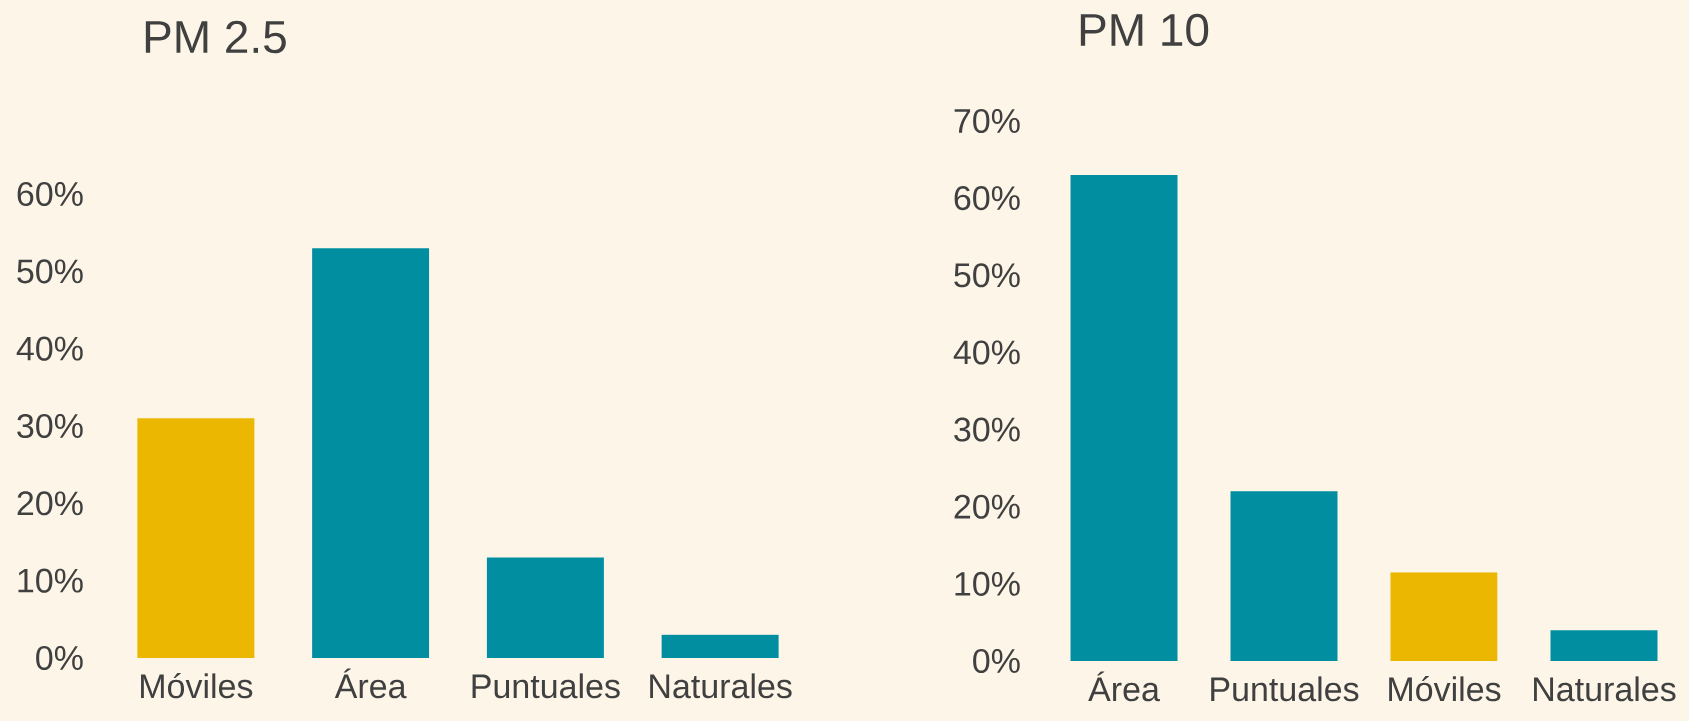 This screenshot has width=1689, height=721. I want to click on chart-title: PM 10, so click(1144, 30).